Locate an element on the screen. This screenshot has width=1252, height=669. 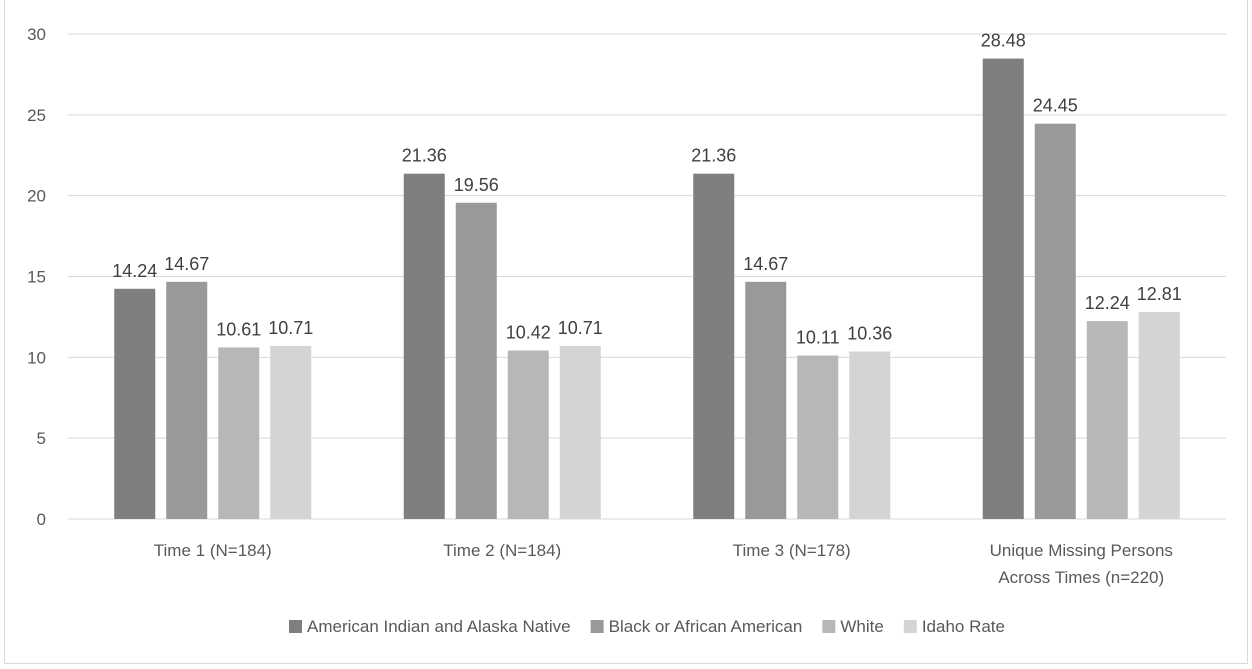
x-category-label-4-line1: Unique Missing Persons is located at coordinates (1081, 550).